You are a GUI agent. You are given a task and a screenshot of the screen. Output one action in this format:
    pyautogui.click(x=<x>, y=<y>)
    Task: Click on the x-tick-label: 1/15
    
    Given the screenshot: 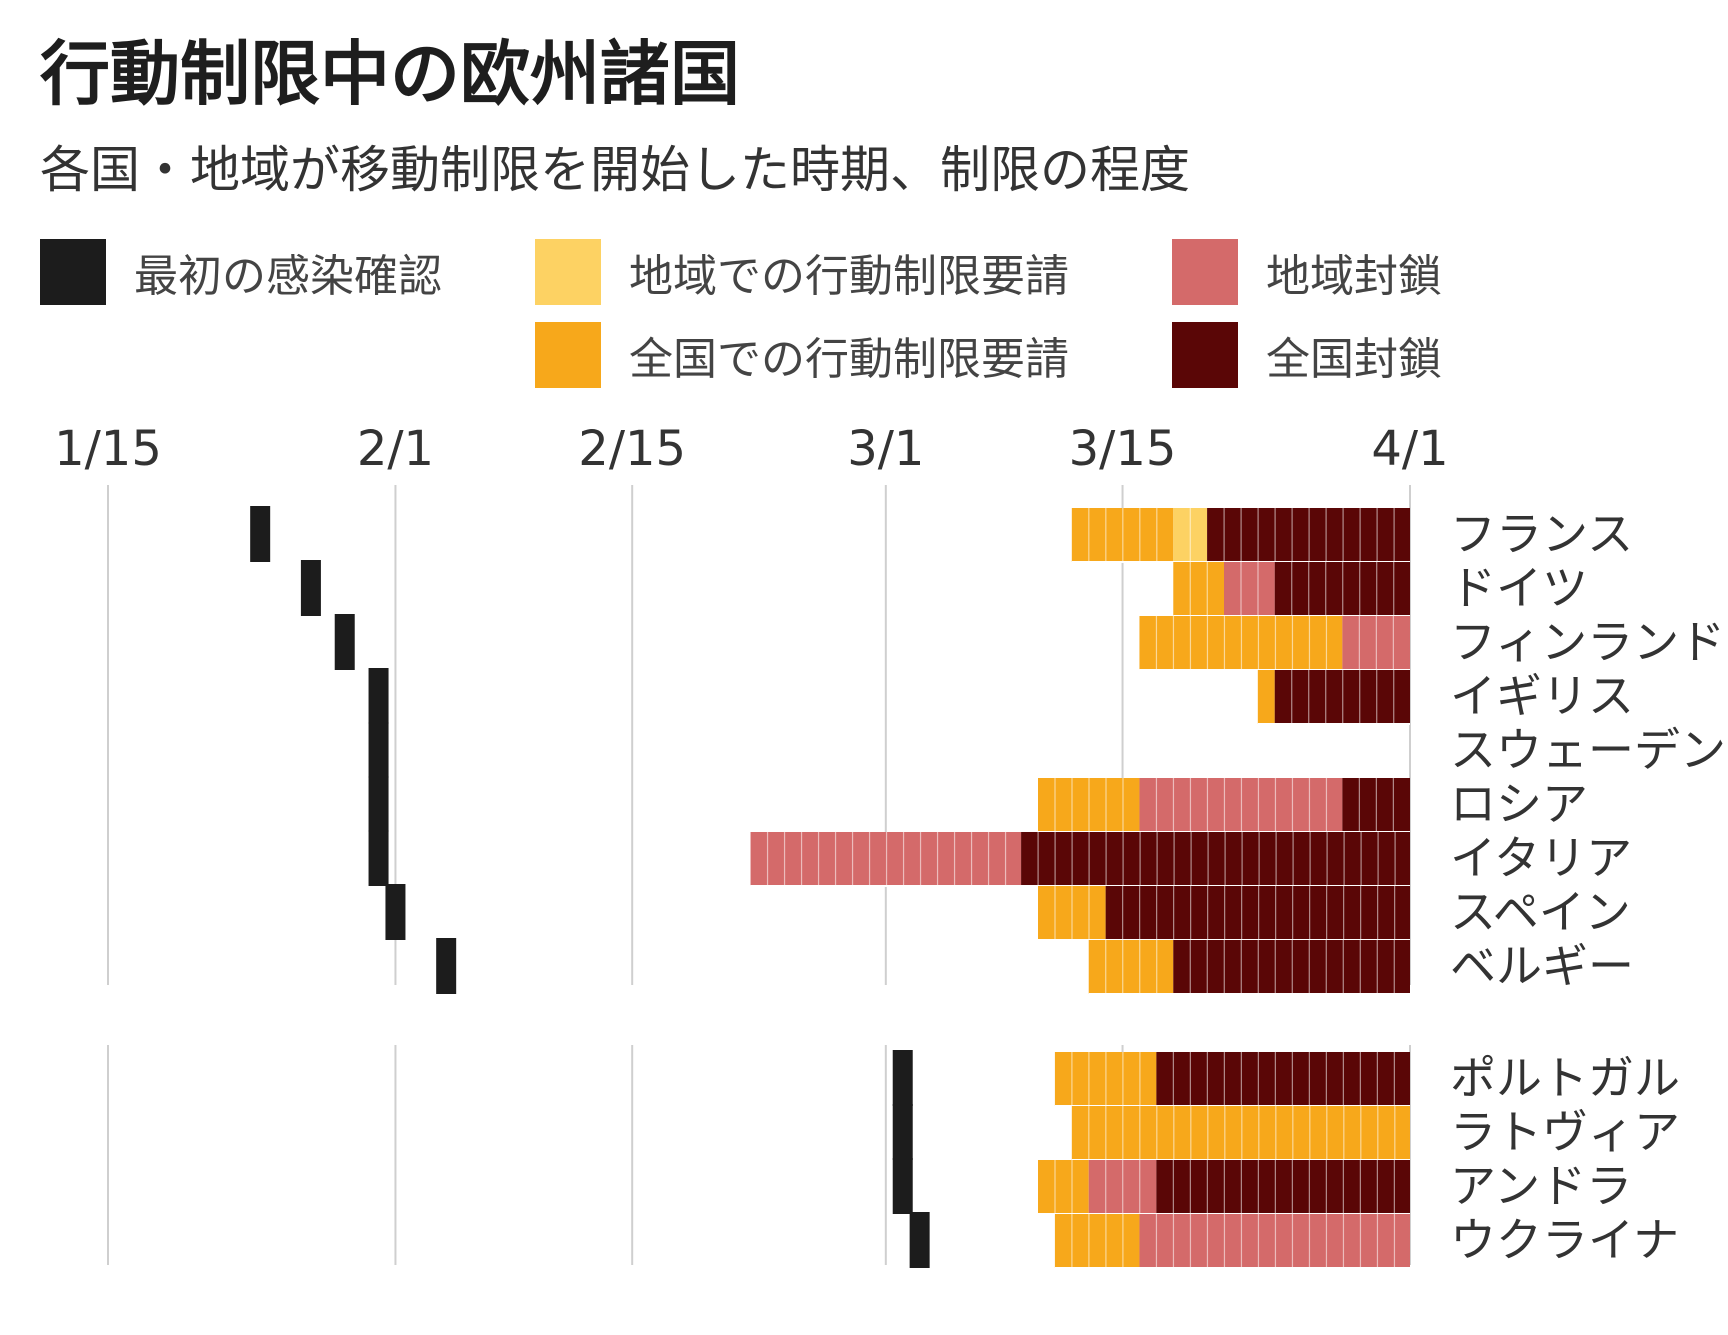 What is the action you would take?
    pyautogui.click(x=108, y=449)
    